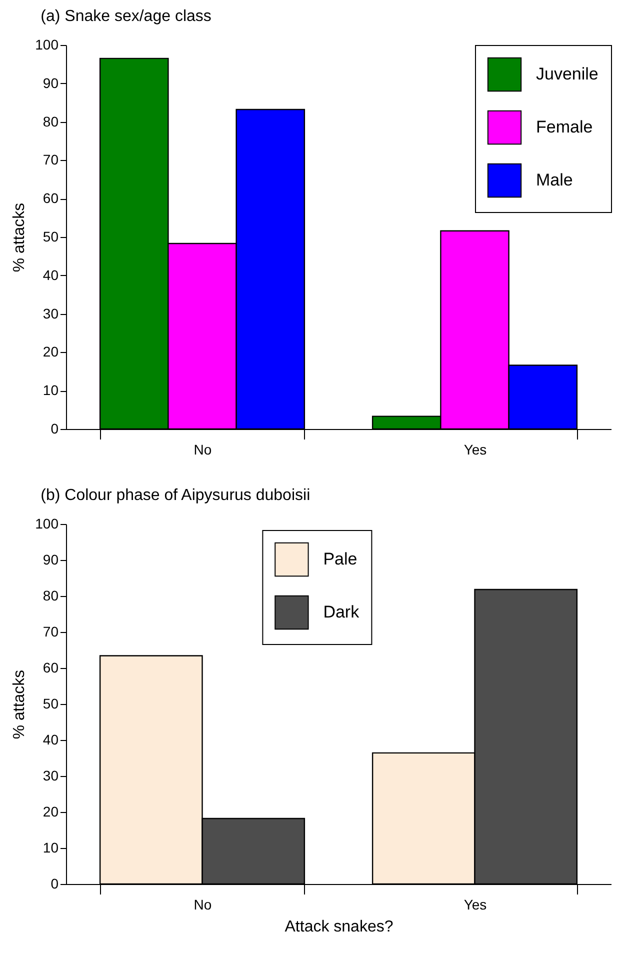 Image resolution: width=641 pixels, height=955 pixels. I want to click on legend-label: Pale, so click(340, 559).